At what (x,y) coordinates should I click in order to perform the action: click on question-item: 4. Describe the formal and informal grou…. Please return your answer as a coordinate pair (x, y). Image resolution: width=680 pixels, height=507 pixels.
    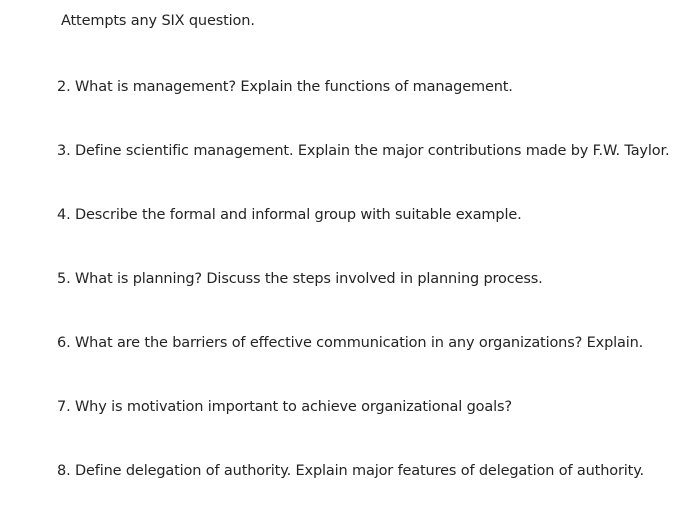
    Looking at the image, I should click on (289, 215).